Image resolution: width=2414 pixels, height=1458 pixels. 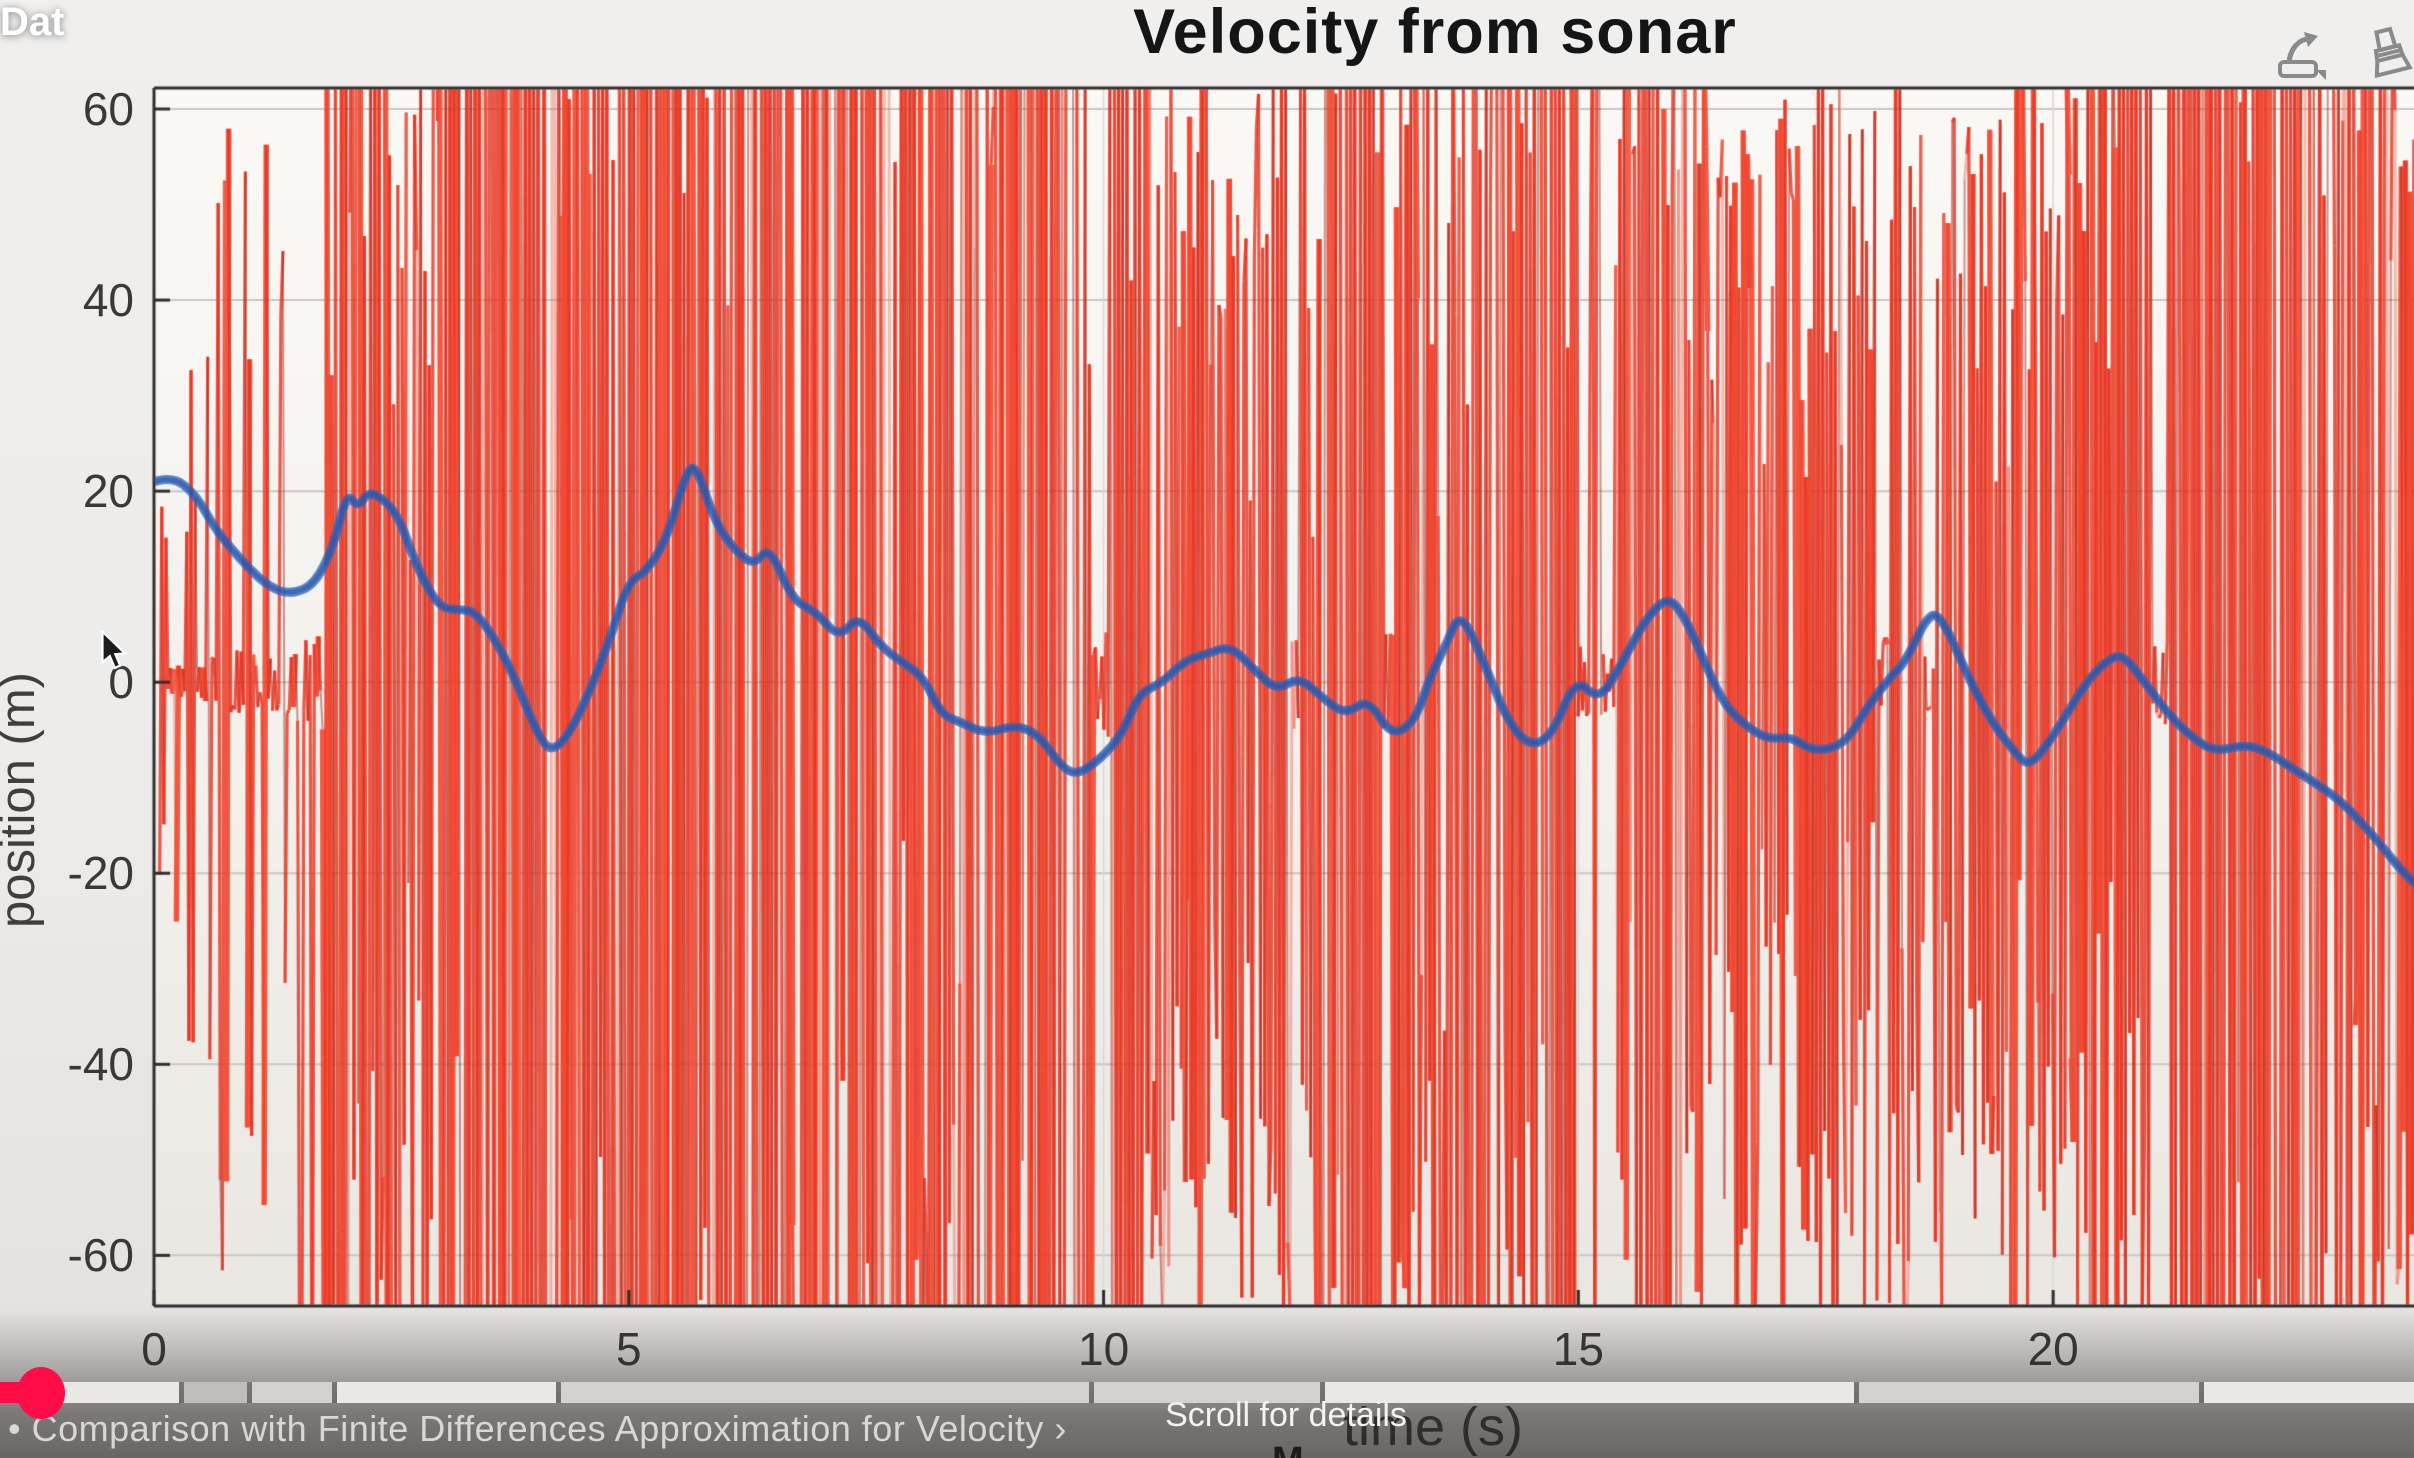 What do you see at coordinates (2303, 54) in the screenshot?
I see `export-icon` at bounding box center [2303, 54].